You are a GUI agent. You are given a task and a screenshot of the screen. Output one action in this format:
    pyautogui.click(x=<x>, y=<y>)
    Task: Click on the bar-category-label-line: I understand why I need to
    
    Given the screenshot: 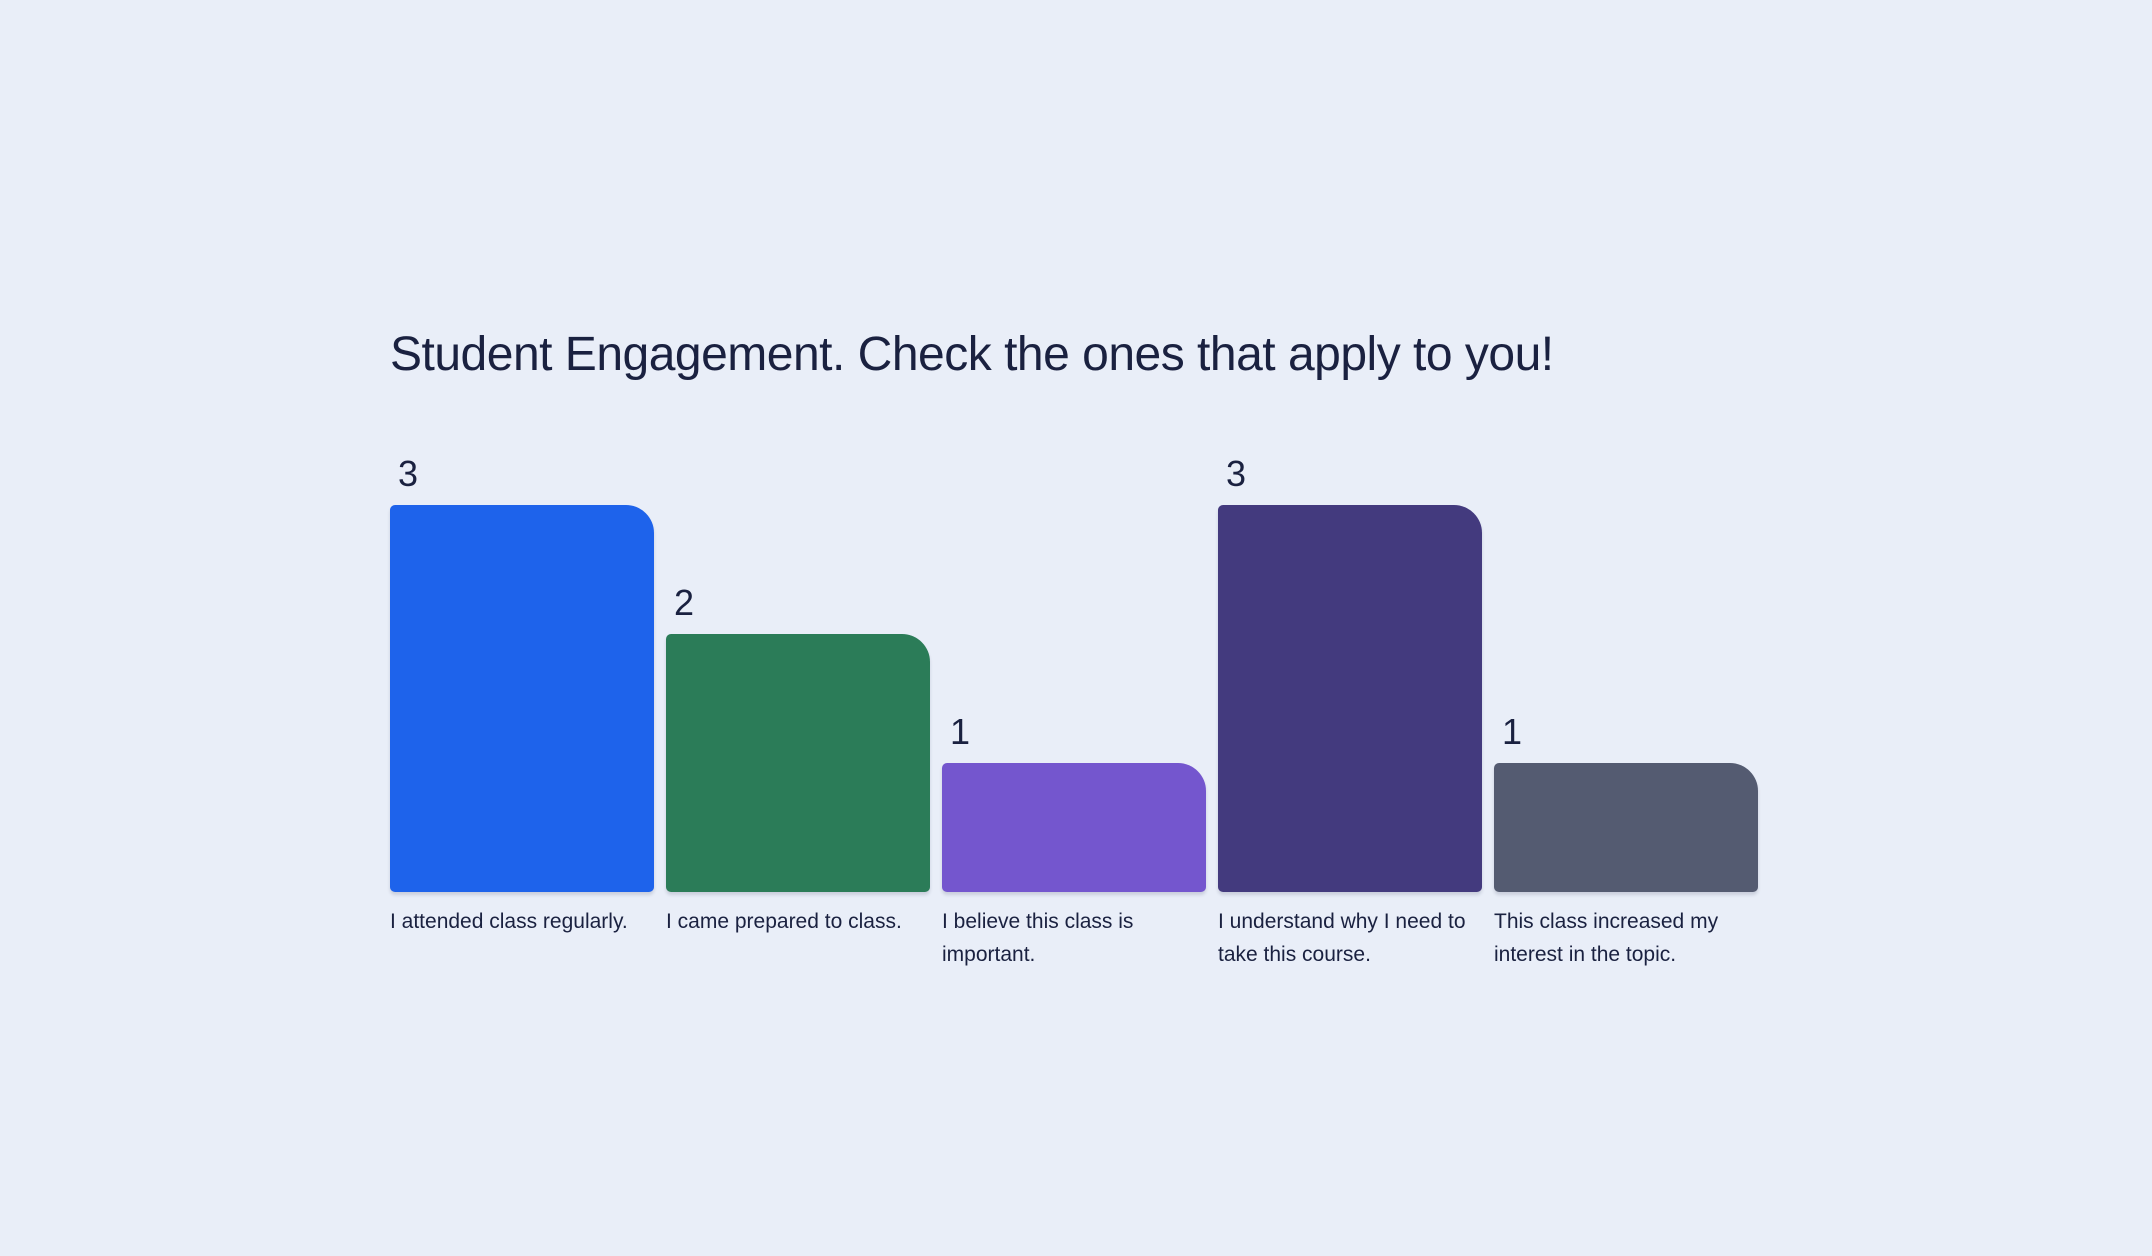 What is the action you would take?
    pyautogui.click(x=1342, y=921)
    